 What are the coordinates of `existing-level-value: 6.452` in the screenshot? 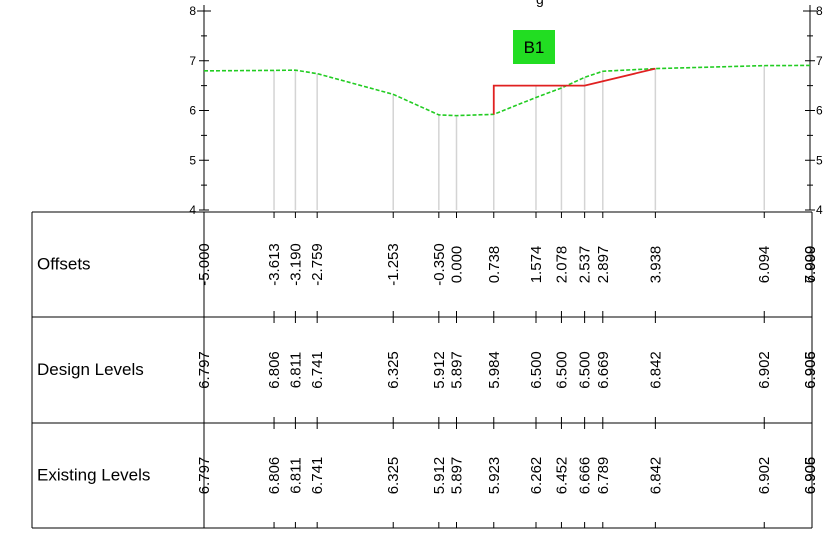 It's located at (561, 476).